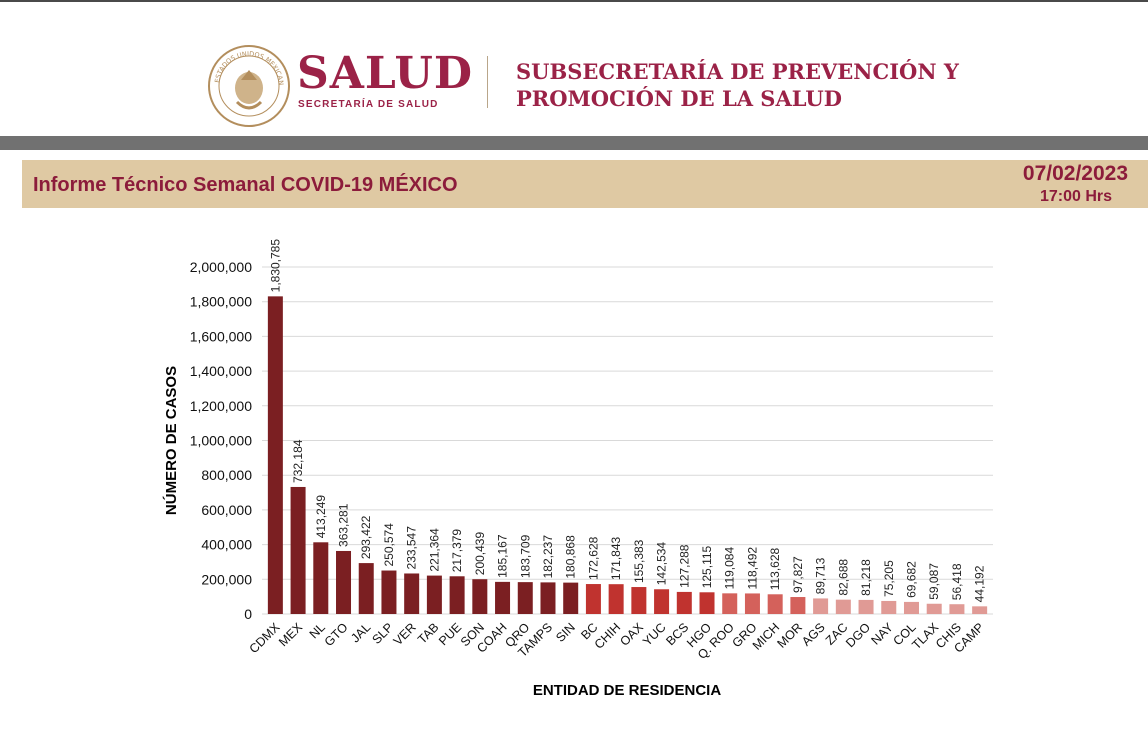 The width and height of the screenshot is (1148, 738). I want to click on bar-hgo, so click(707, 603).